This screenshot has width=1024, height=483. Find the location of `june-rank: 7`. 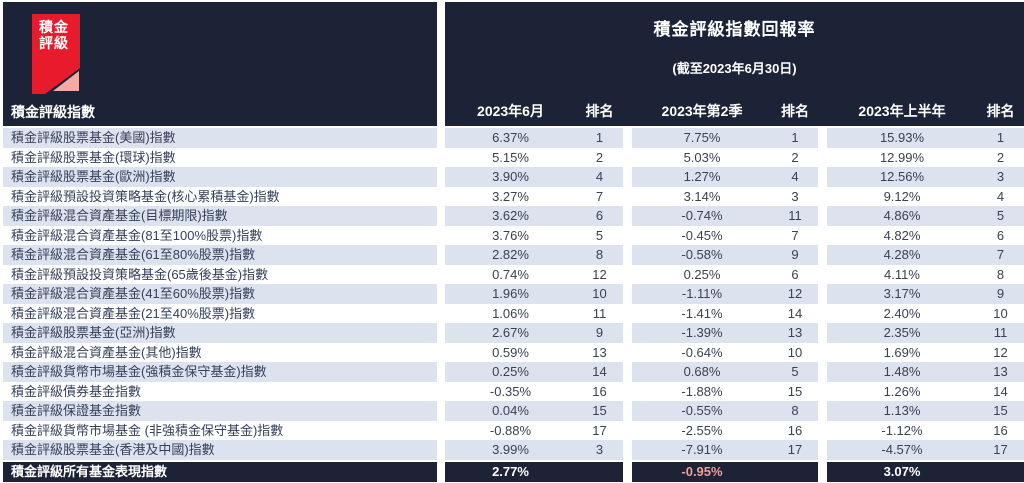

june-rank: 7 is located at coordinates (599, 196).